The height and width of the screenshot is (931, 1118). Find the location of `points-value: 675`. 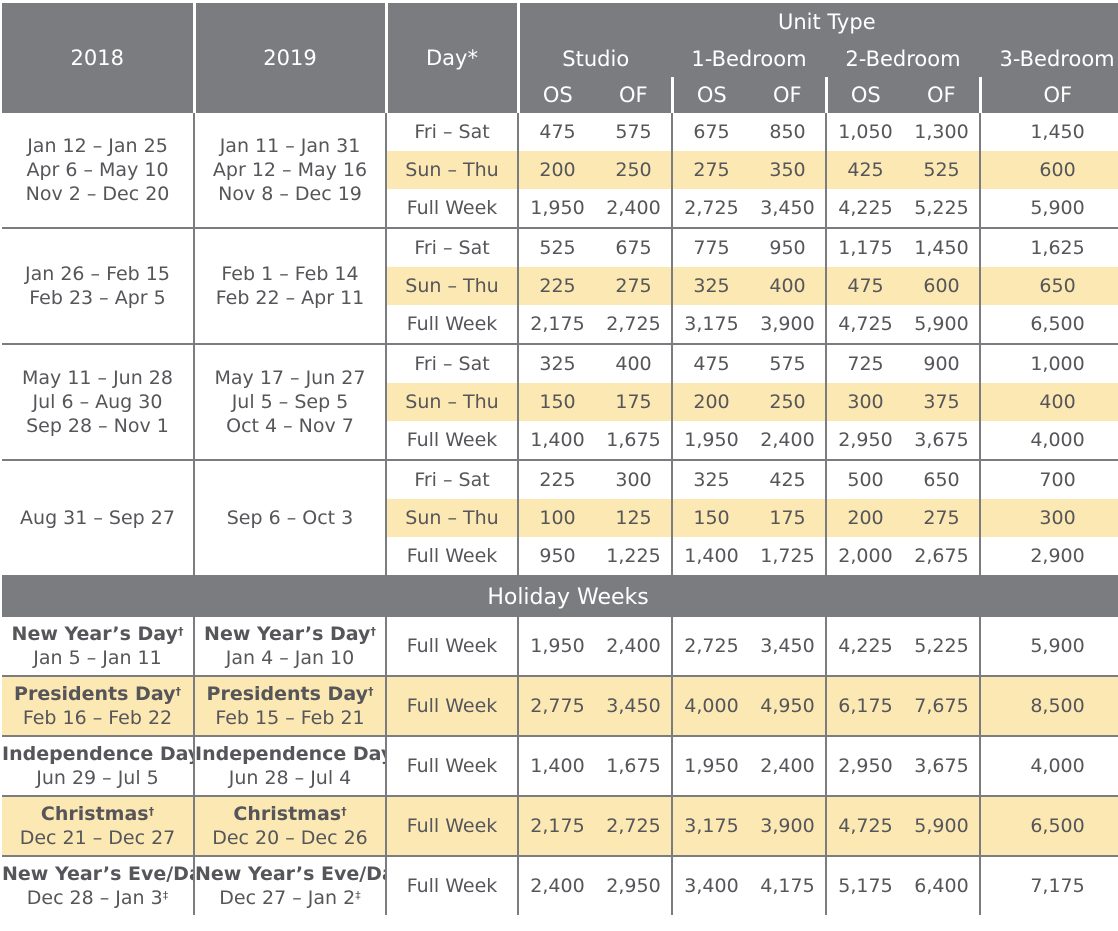

points-value: 675 is located at coordinates (710, 132).